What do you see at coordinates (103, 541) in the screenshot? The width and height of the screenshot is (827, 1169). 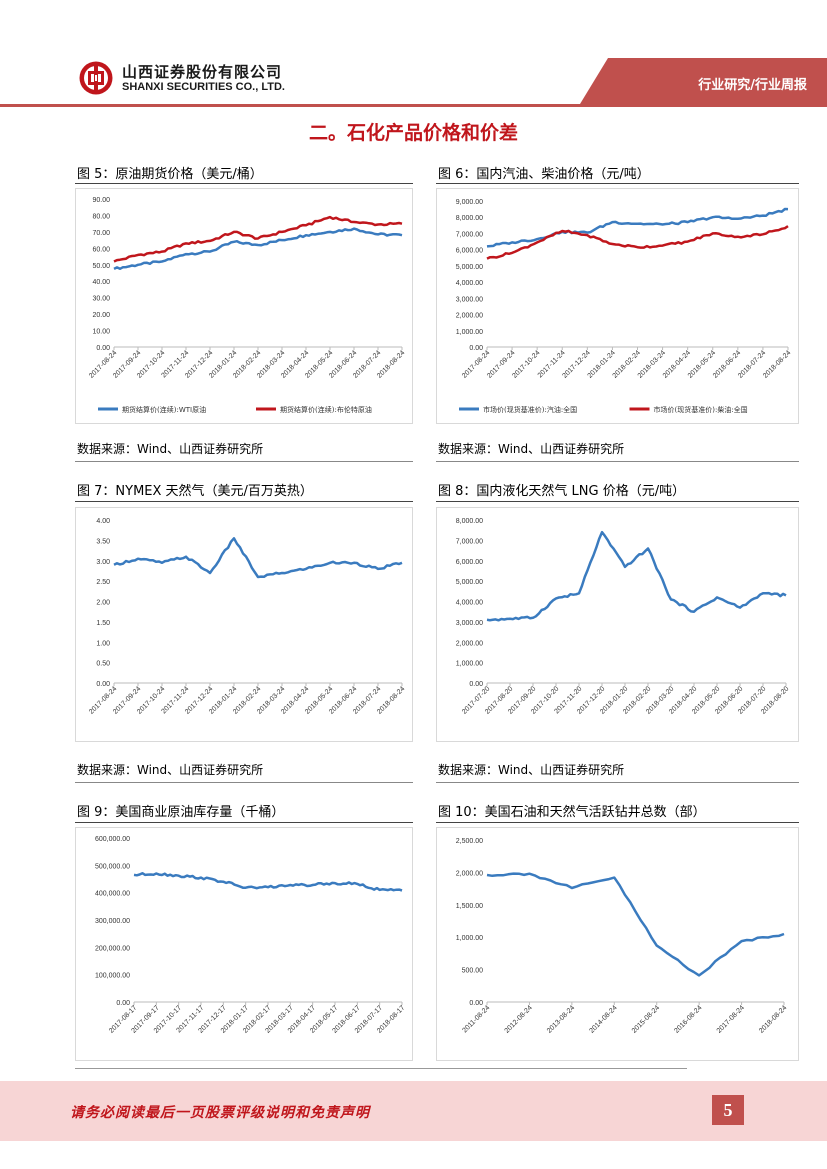 I see `fig7-ytick-label: 3.50` at bounding box center [103, 541].